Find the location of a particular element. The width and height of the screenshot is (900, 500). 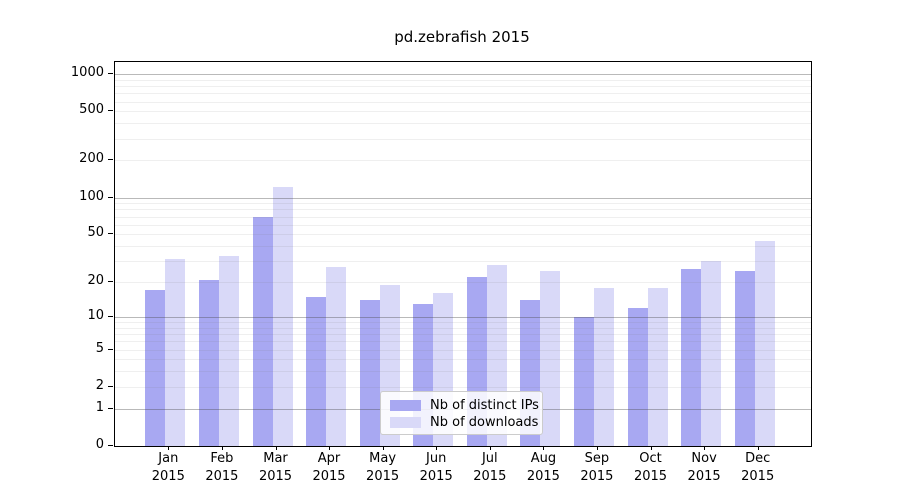

x-tick-label-apr: Apr 2015 is located at coordinates (329, 467).